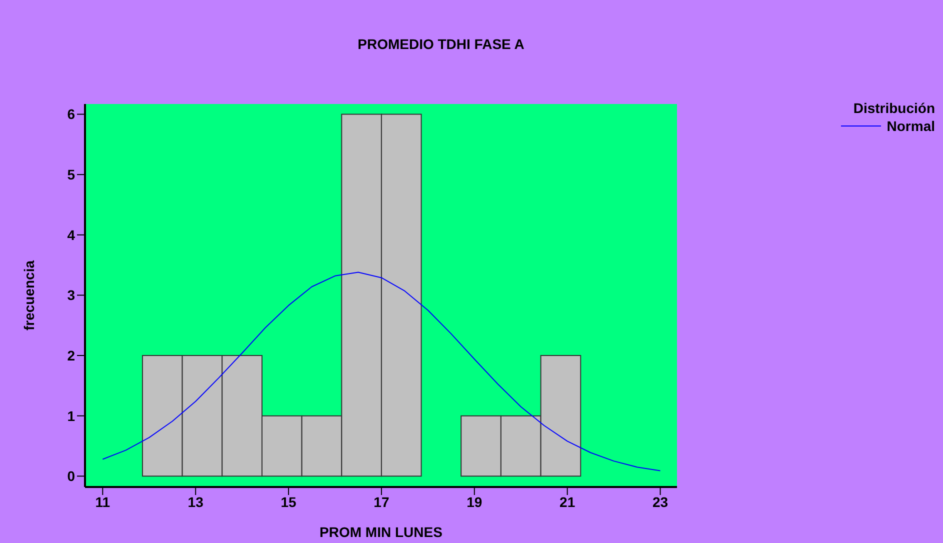  I want to click on legend-title: Distribución, so click(893, 108).